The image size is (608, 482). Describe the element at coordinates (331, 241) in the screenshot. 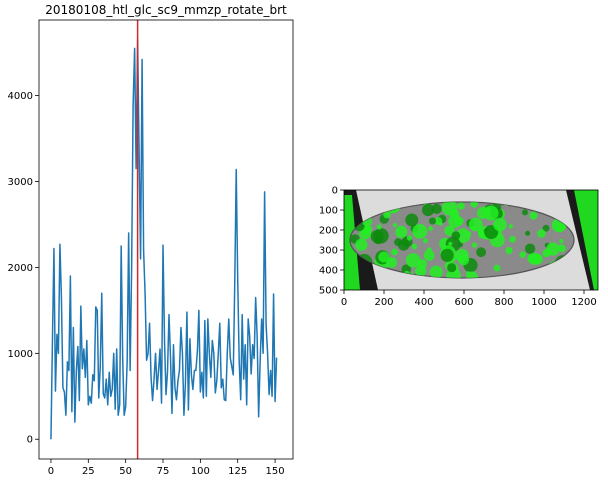

I see `image-y-axis: 0 100 200 300 400 500` at that location.